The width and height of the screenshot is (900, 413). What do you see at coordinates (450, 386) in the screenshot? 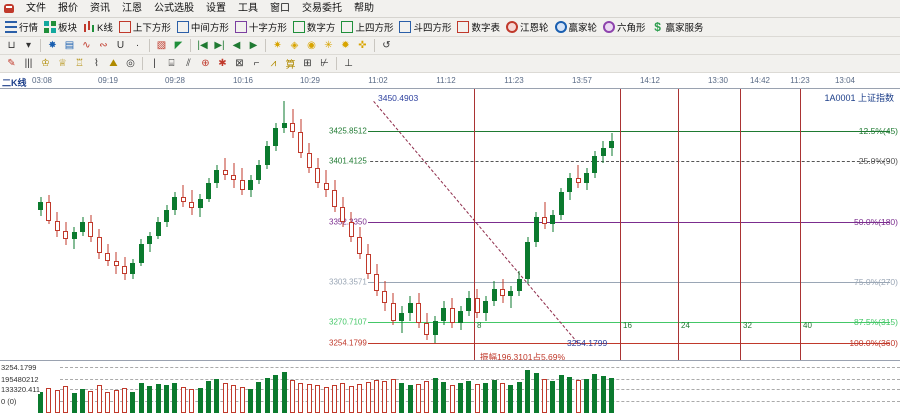
I see `volume-pane: 3254.1799 195480212 133320.411 0 (0)` at bounding box center [450, 386].